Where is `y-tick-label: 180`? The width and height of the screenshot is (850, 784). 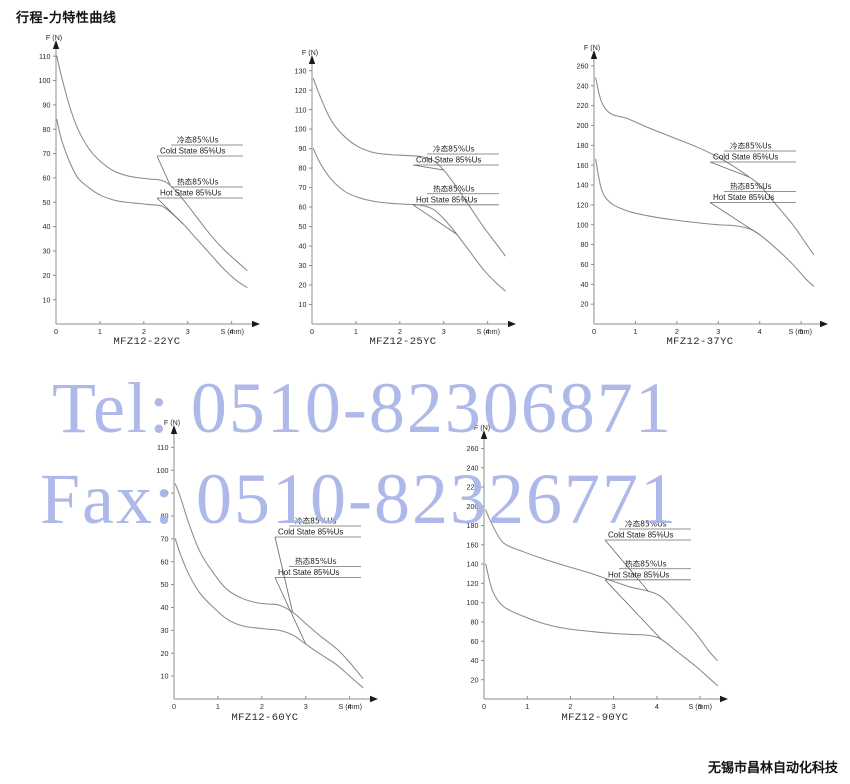 y-tick-label: 180 is located at coordinates (583, 145).